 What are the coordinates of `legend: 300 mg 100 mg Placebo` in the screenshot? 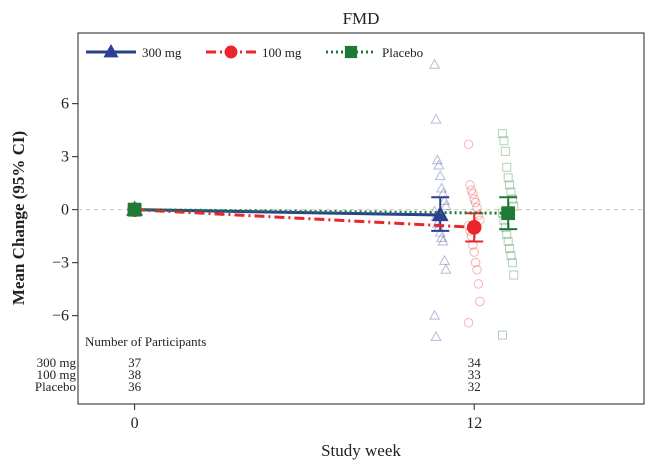 It's located at (254, 51).